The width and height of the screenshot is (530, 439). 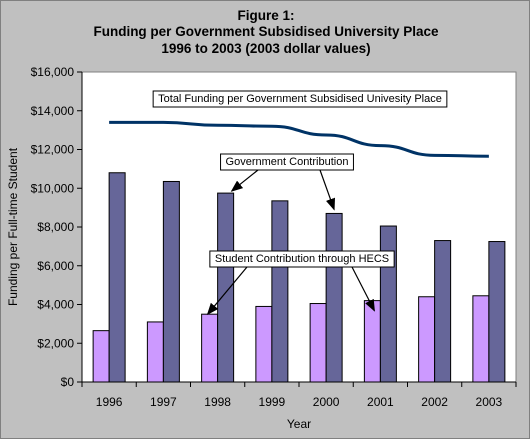 I want to click on callout-government-contribution-box, so click(x=287, y=162).